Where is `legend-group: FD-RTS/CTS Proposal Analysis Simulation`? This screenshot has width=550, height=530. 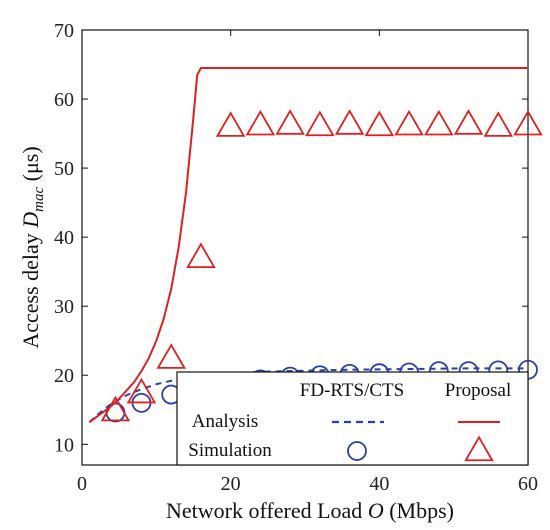 legend-group: FD-RTS/CTS Proposal Analysis Simulation is located at coordinates (352, 418).